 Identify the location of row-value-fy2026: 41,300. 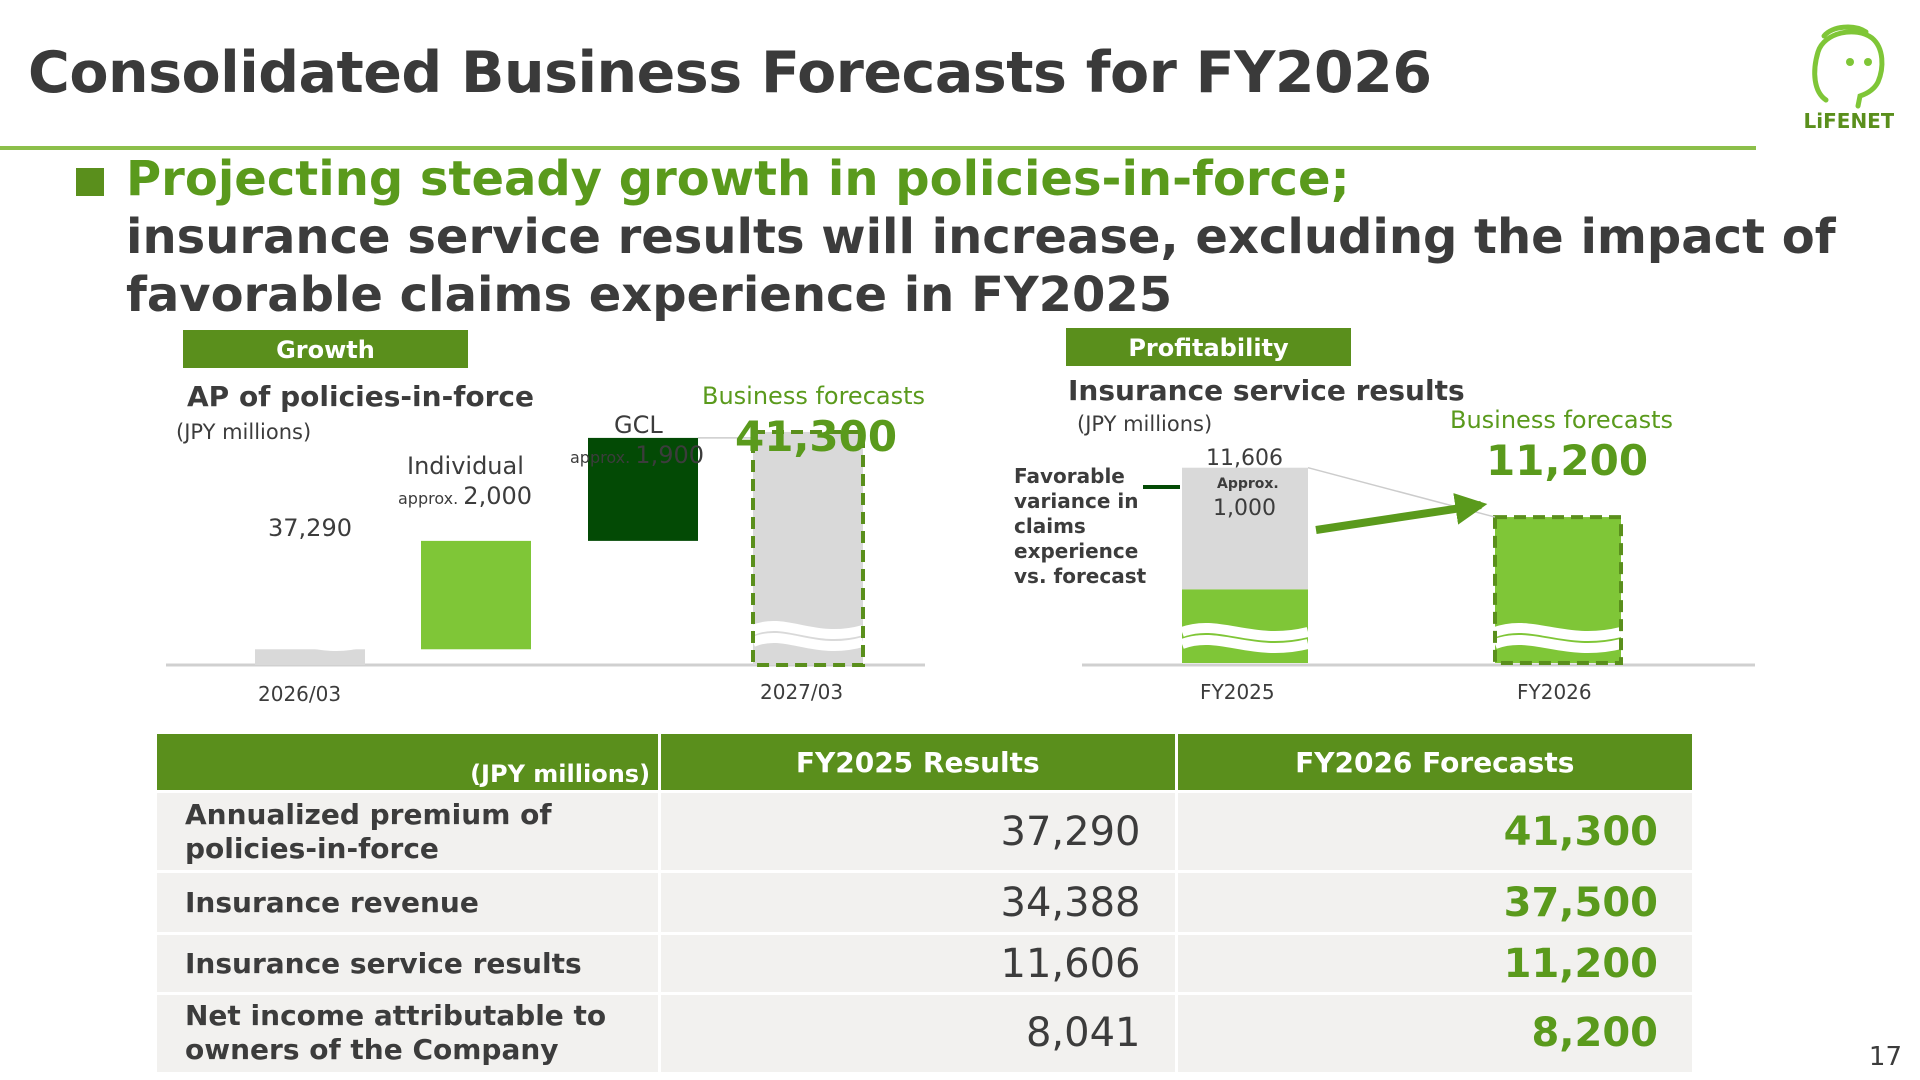
(1435, 831).